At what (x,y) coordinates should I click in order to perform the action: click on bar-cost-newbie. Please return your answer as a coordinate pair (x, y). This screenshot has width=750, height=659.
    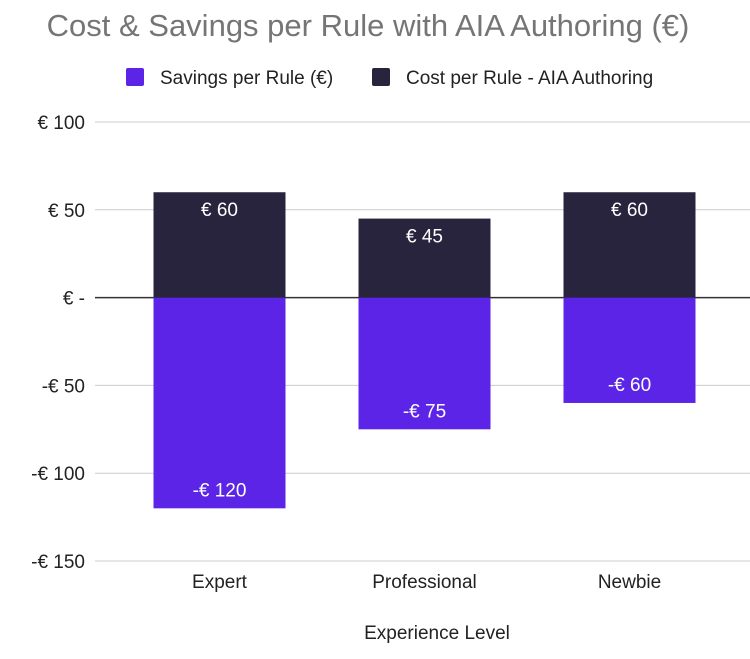
    Looking at the image, I should click on (629, 245).